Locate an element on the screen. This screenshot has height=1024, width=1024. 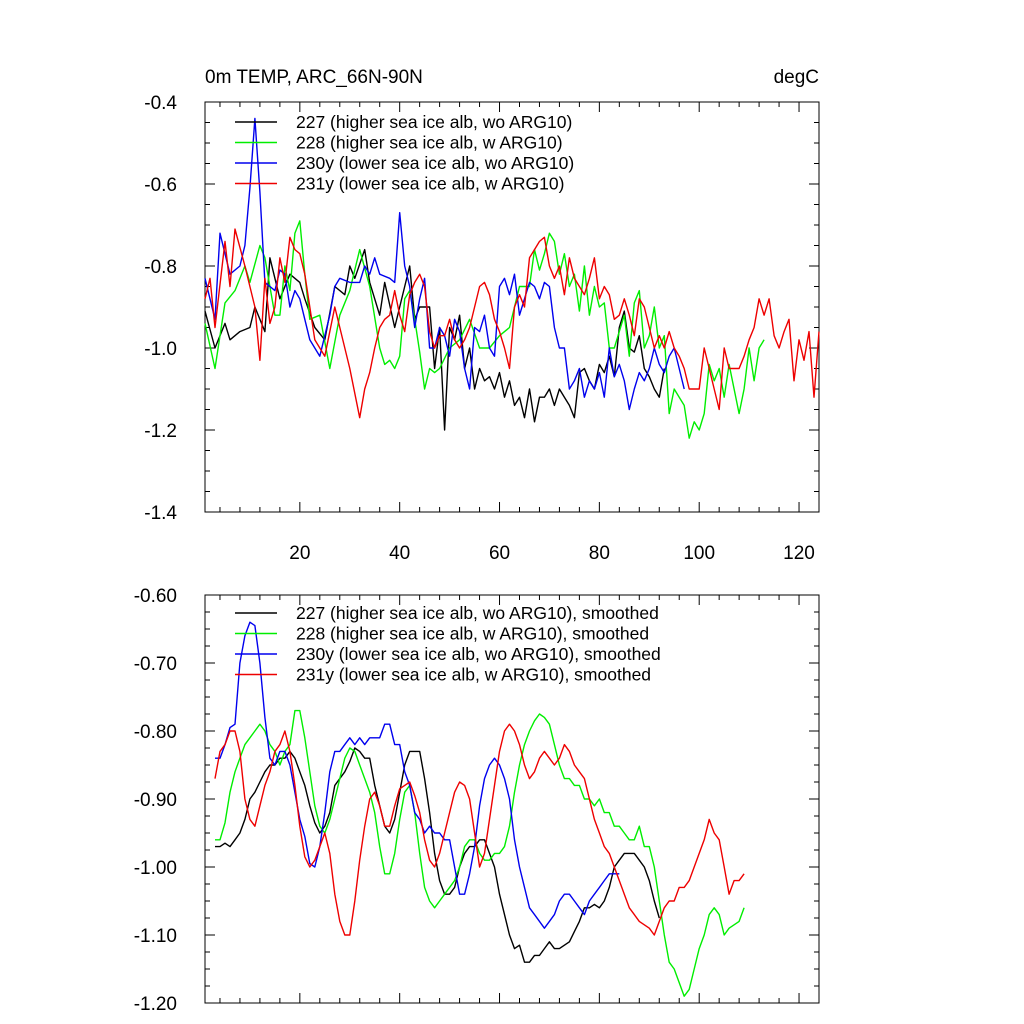
x-tick-label: 60 is located at coordinates (499, 553).